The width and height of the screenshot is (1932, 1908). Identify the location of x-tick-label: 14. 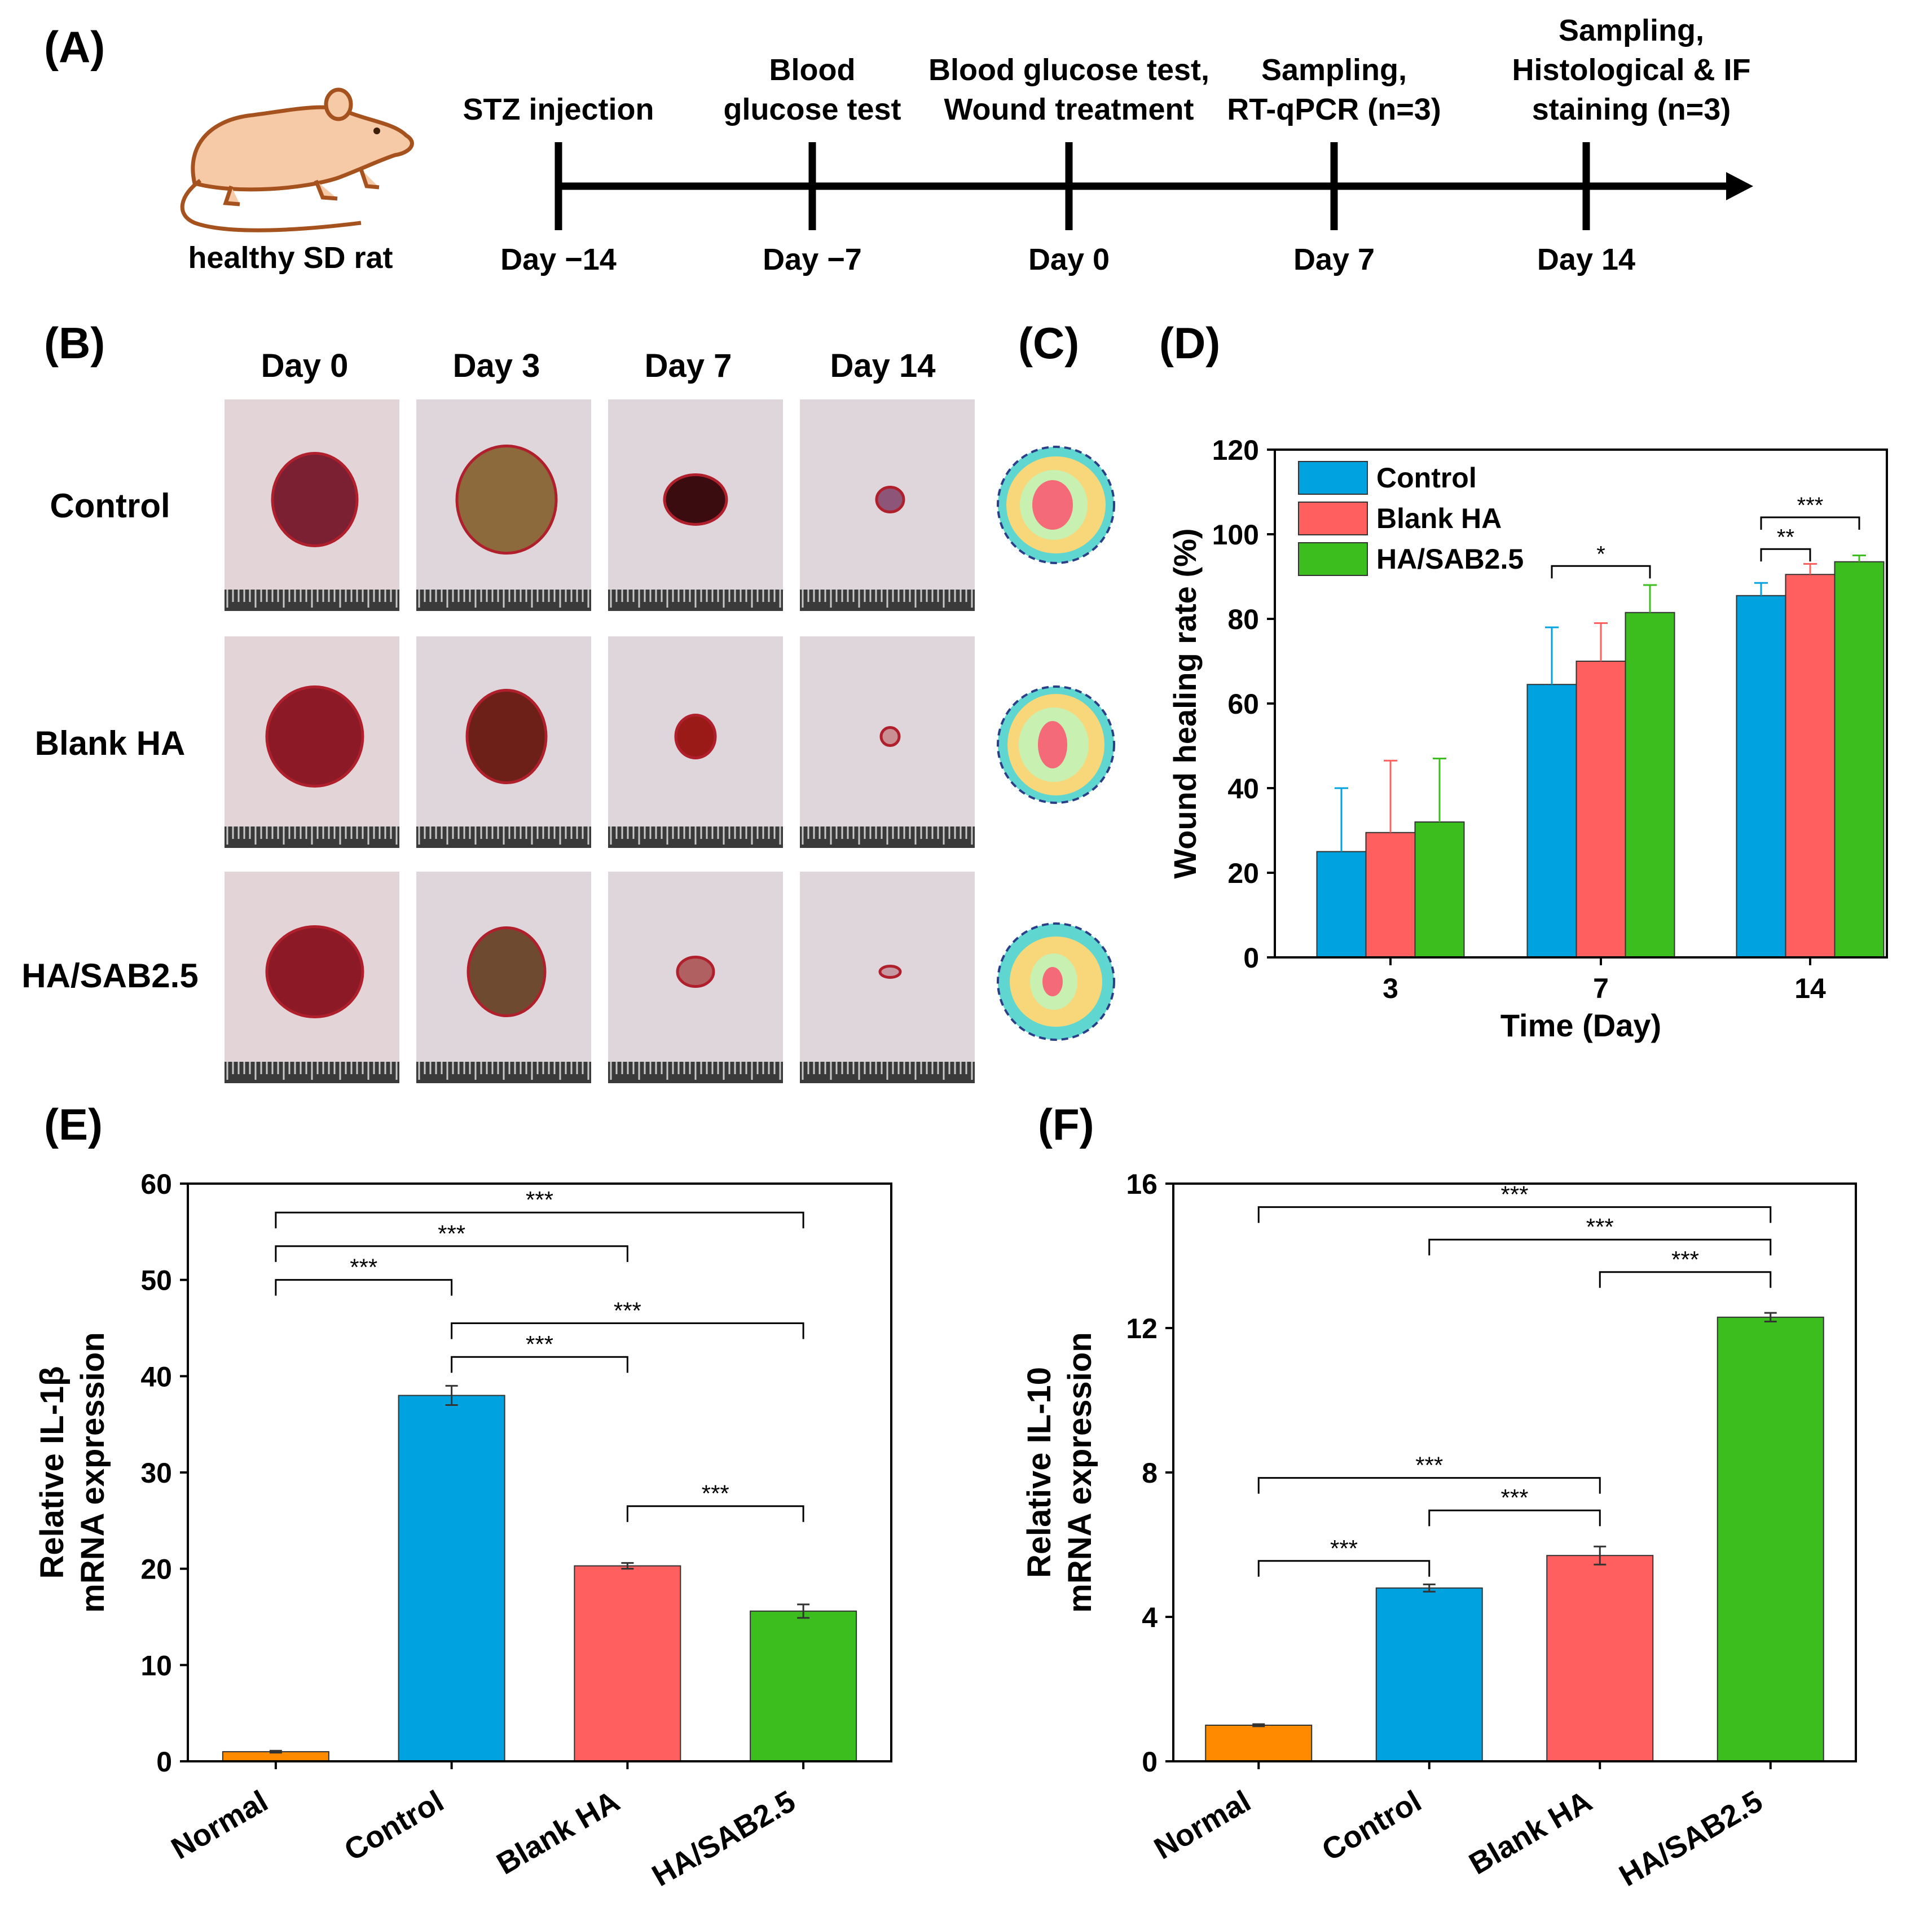
(1810, 988).